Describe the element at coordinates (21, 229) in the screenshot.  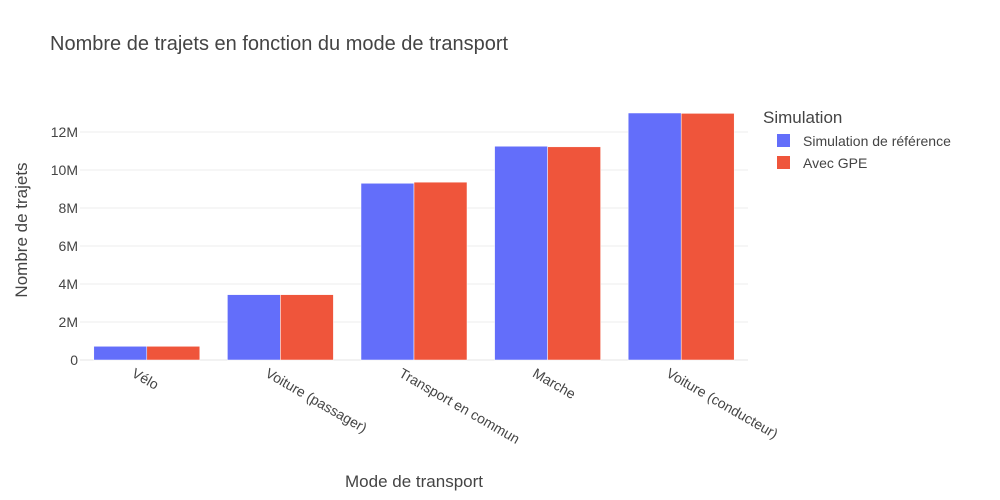
I see `y-axis-title: Nombre de trajets` at that location.